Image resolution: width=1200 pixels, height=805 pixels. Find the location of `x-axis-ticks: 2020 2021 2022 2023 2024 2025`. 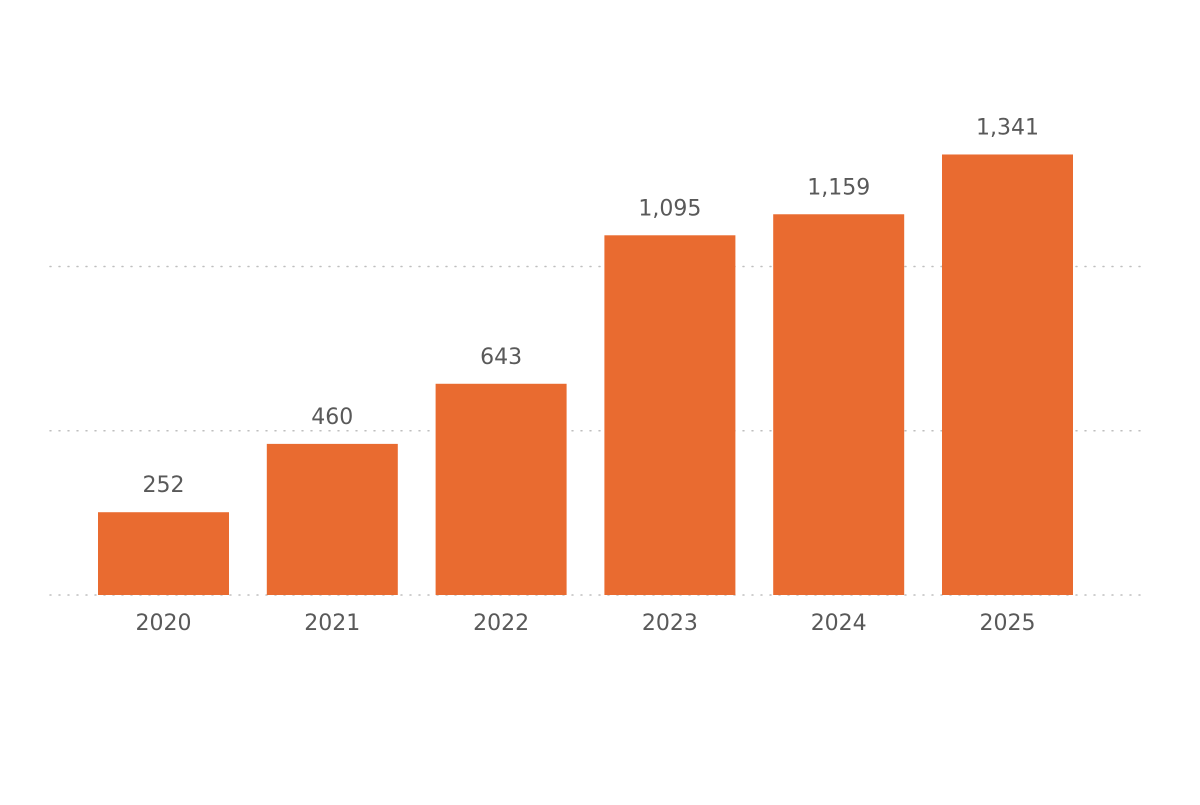

x-axis-ticks: 2020 2021 2022 2023 2024 2025 is located at coordinates (586, 623).